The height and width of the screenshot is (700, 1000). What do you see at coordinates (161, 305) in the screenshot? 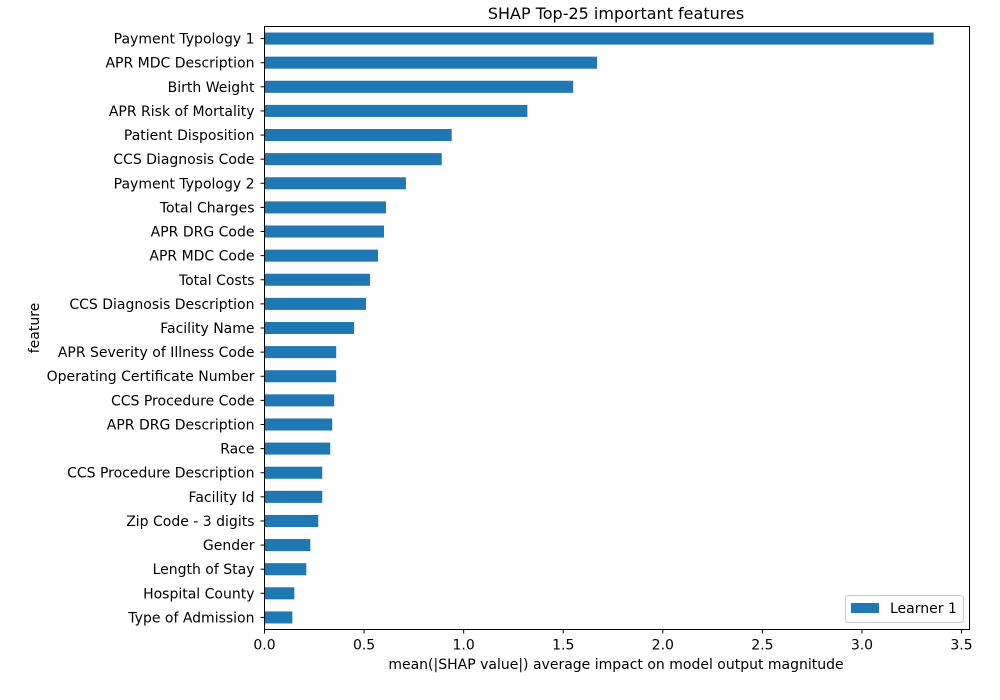
I see `y-tick-label: CCS Diagnosis Description` at bounding box center [161, 305].